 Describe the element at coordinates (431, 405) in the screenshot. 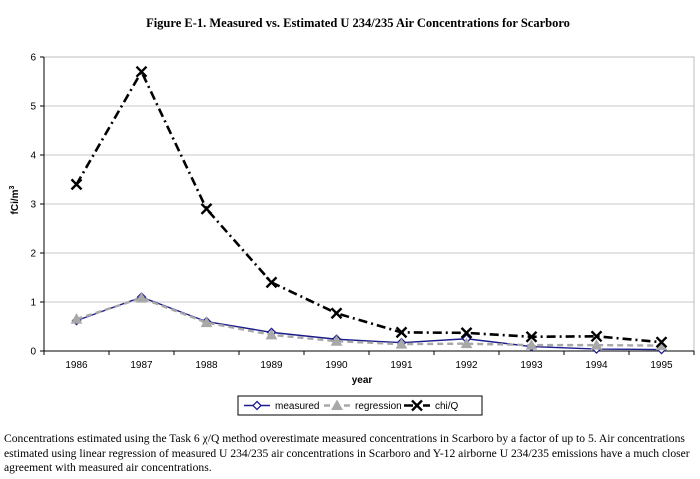

I see `legend-item: chi/Q` at that location.